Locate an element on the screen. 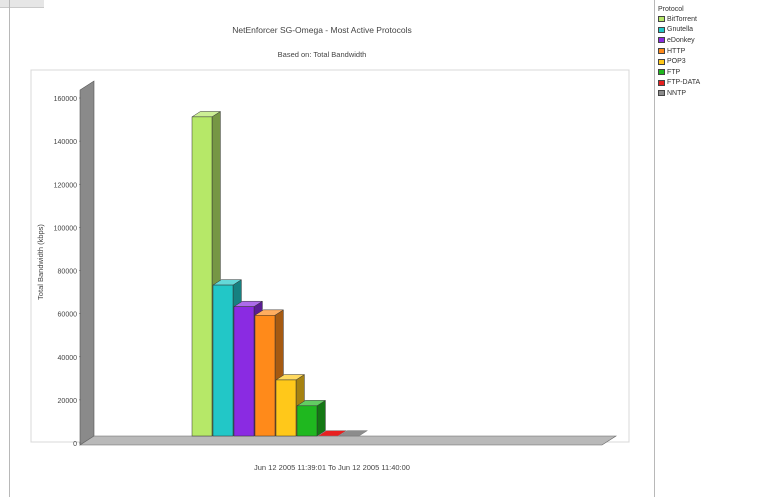  legend-item: HTTP is located at coordinates (717, 51).